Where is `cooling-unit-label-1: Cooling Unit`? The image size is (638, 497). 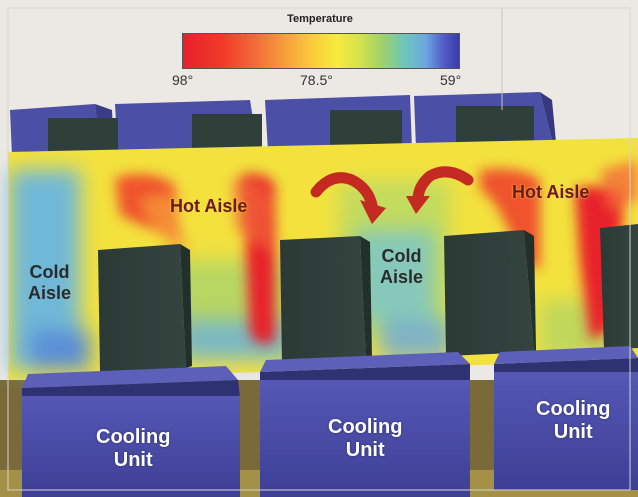
cooling-unit-label-1: Cooling Unit is located at coordinates (133, 449).